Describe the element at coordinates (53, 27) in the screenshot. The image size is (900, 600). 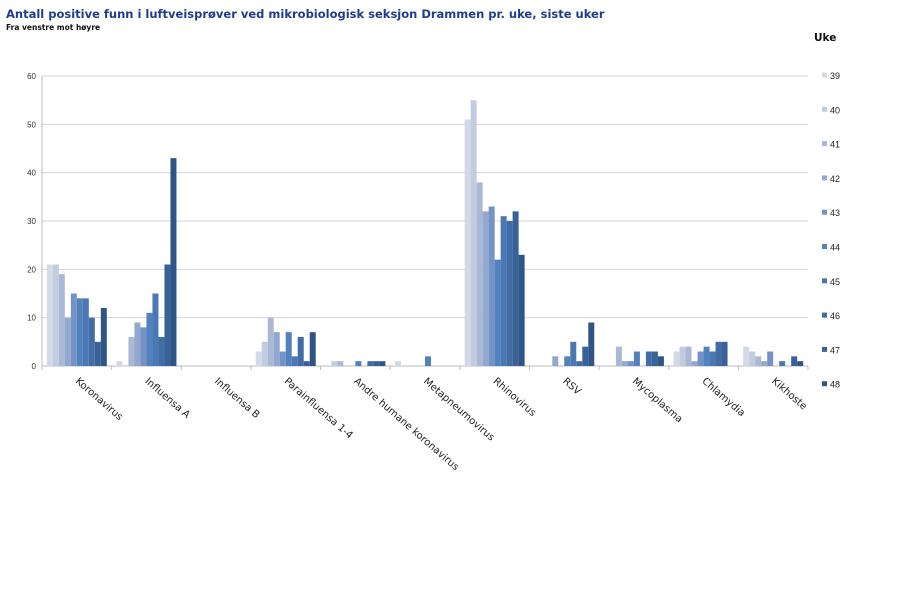
I see `chart-subtitle: Fra venstre mot høyre` at that location.